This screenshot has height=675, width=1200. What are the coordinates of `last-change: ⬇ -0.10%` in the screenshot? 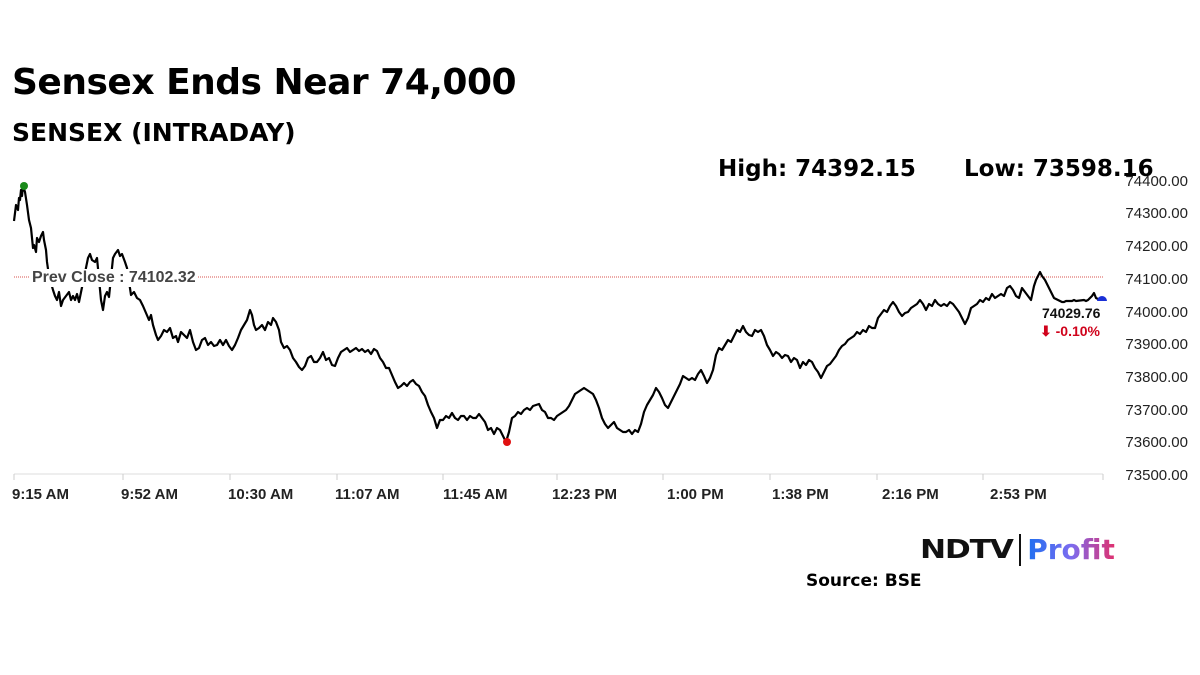 It's located at (1070, 331).